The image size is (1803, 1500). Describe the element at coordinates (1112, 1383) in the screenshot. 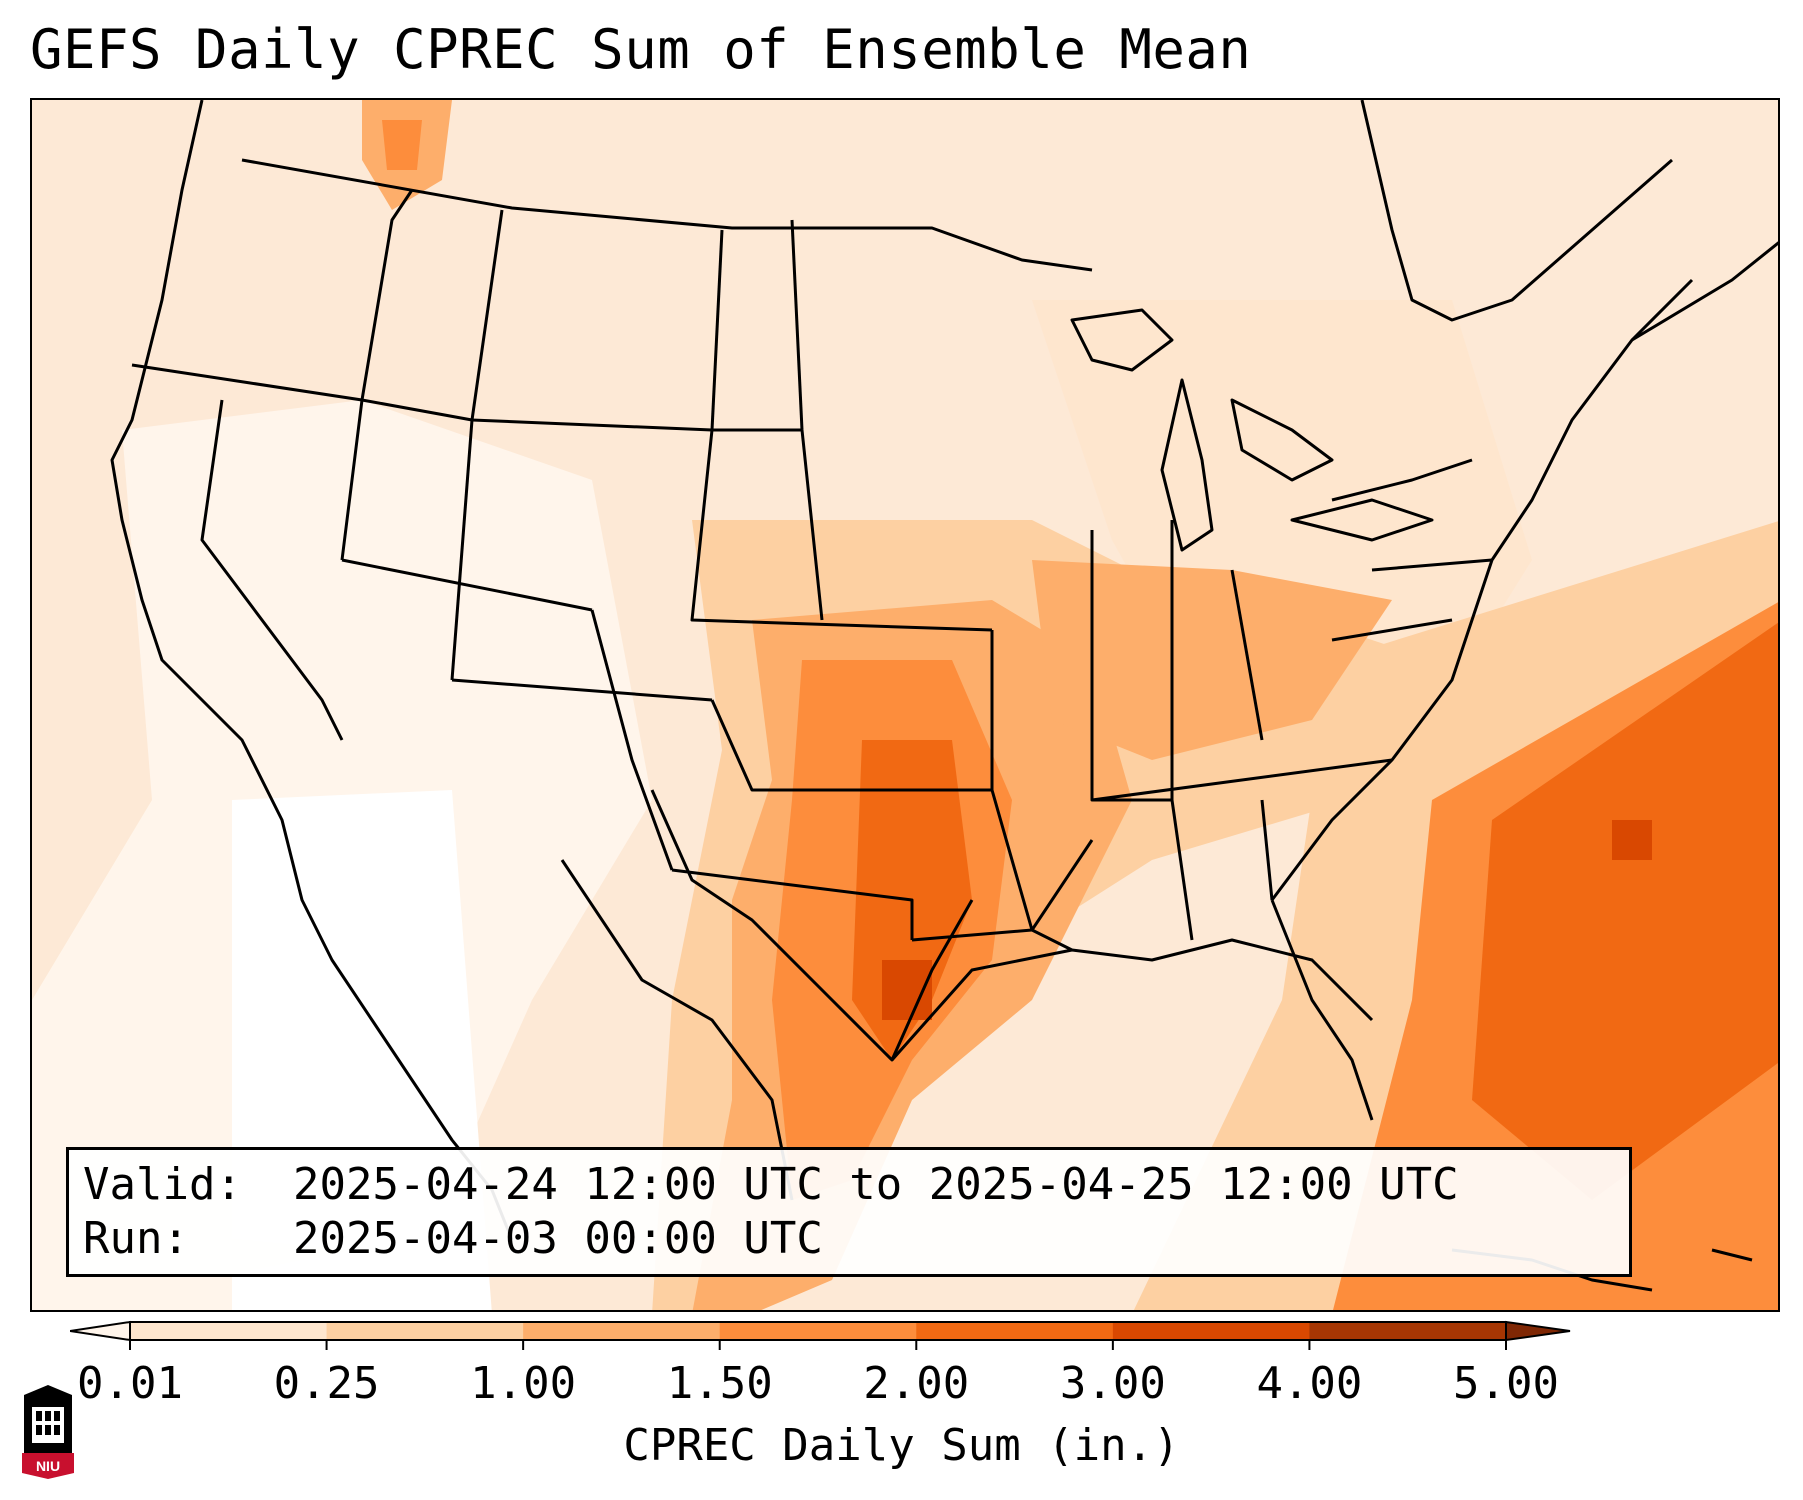

I see `colorbar-tick-label: 3.00` at that location.